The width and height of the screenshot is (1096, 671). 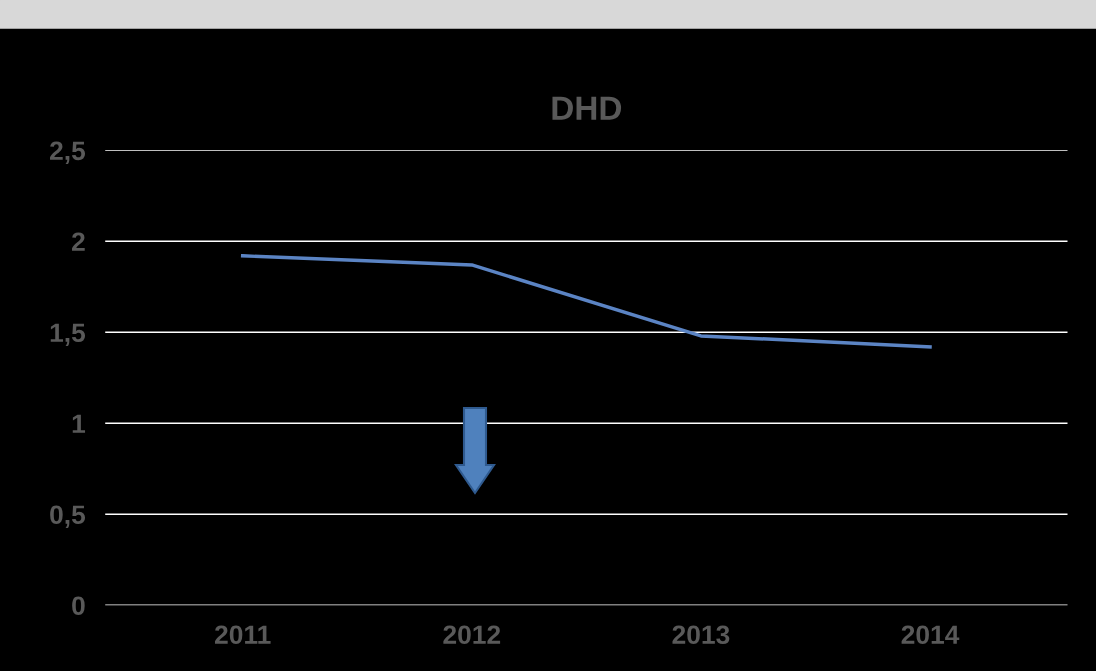 What do you see at coordinates (586, 301) in the screenshot?
I see `line-series` at bounding box center [586, 301].